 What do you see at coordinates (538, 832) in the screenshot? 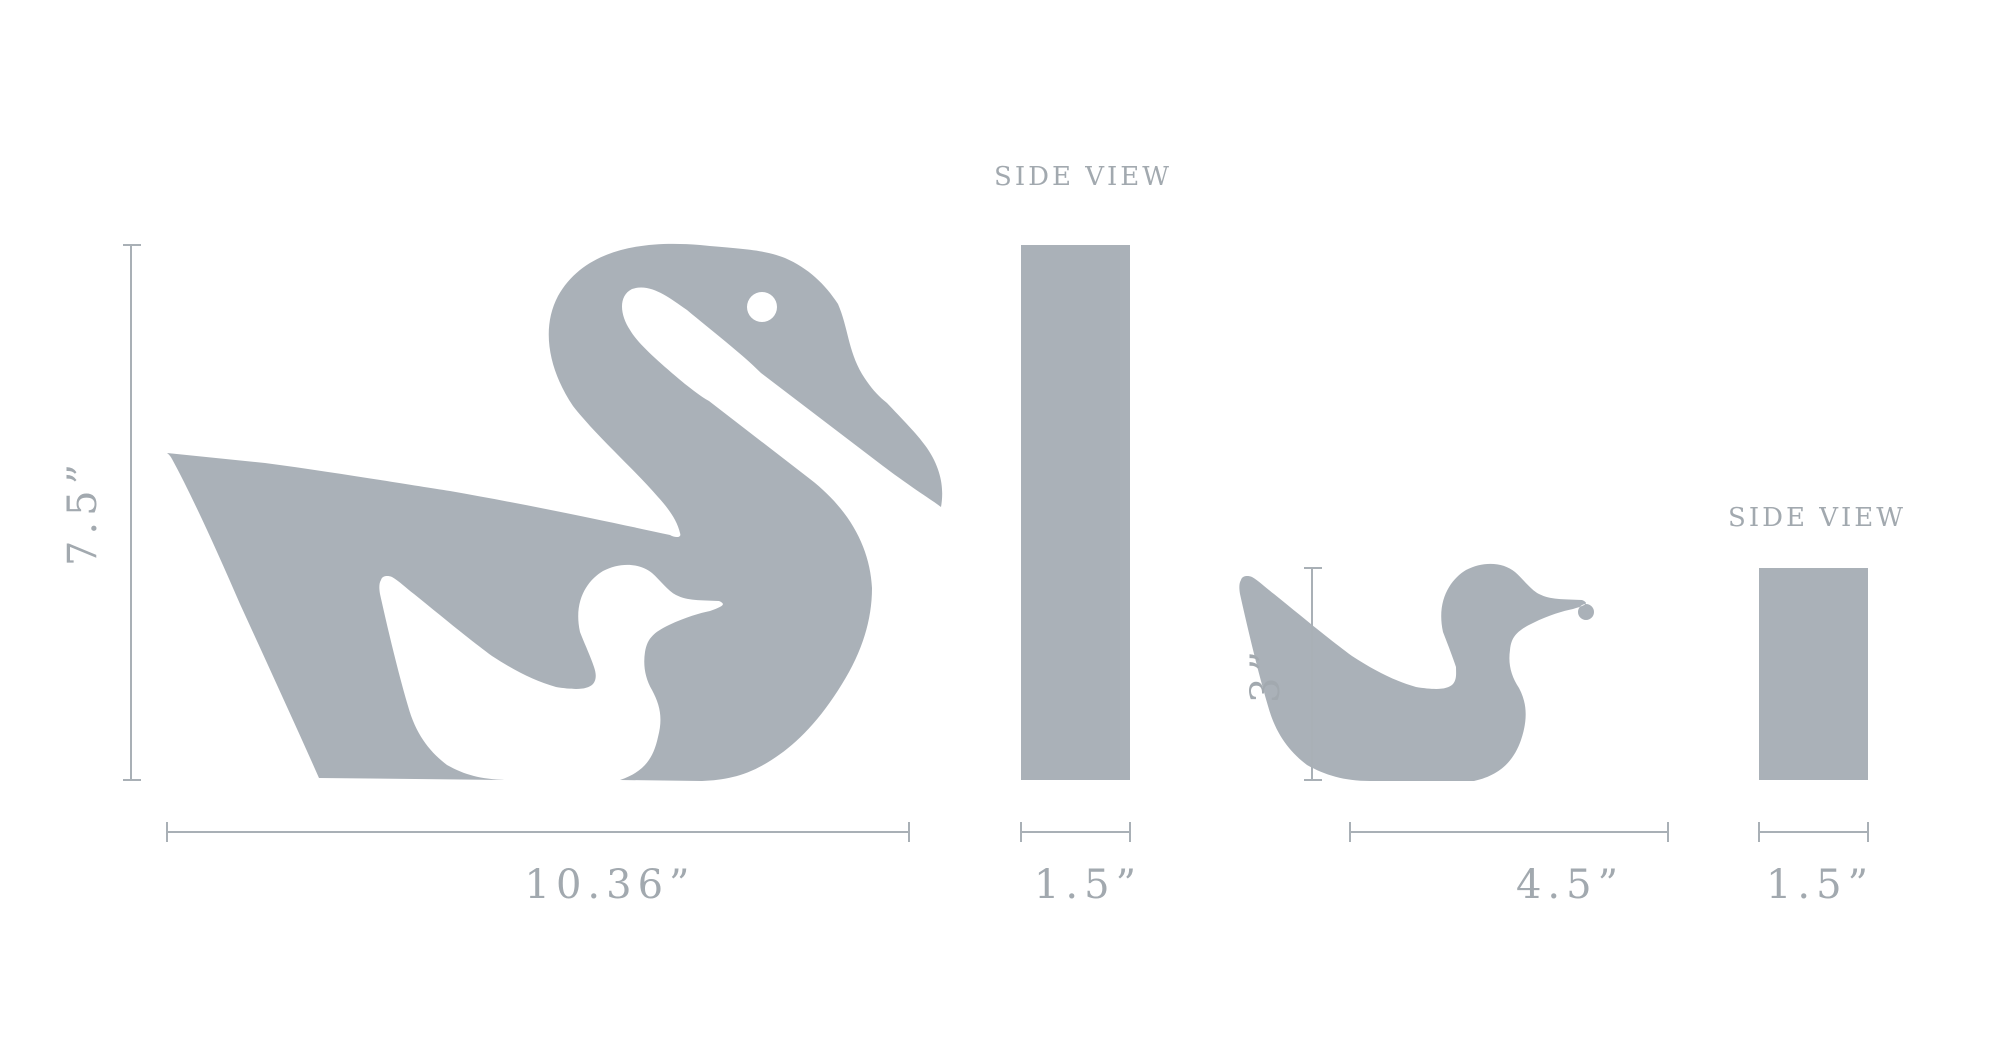
I see `swan-width-dimension` at bounding box center [538, 832].